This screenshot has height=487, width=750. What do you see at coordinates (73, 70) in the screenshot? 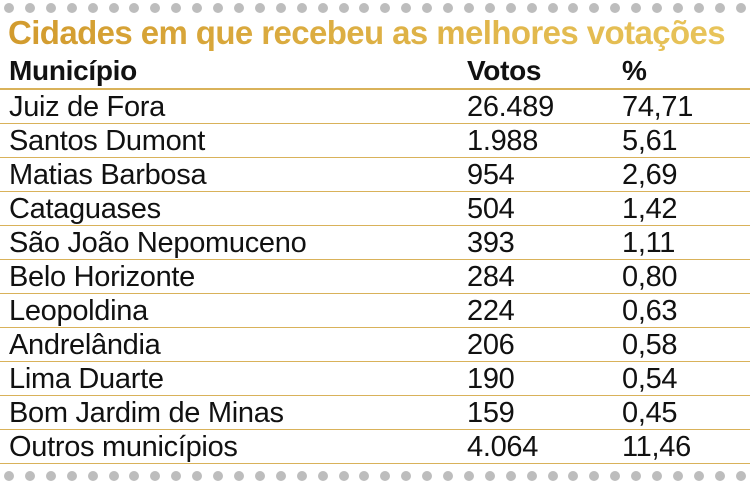
I see `header-municipio: Município` at bounding box center [73, 70].